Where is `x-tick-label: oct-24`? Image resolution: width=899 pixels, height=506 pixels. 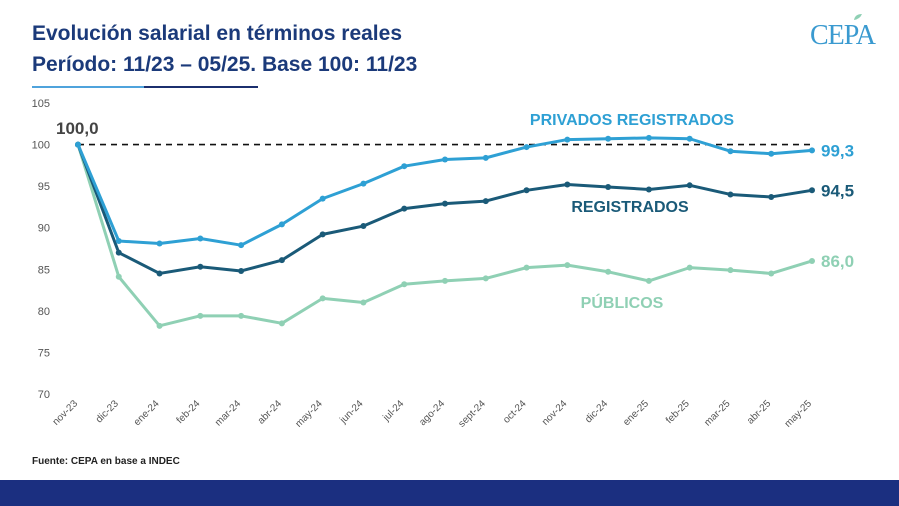 x-tick-label: oct-24 is located at coordinates (515, 412).